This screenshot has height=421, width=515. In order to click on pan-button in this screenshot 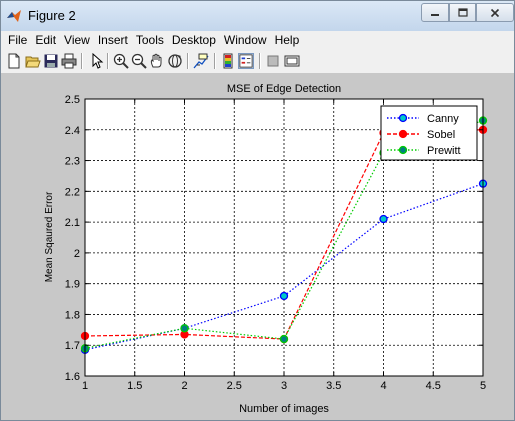, I will do `click(157, 61)`.